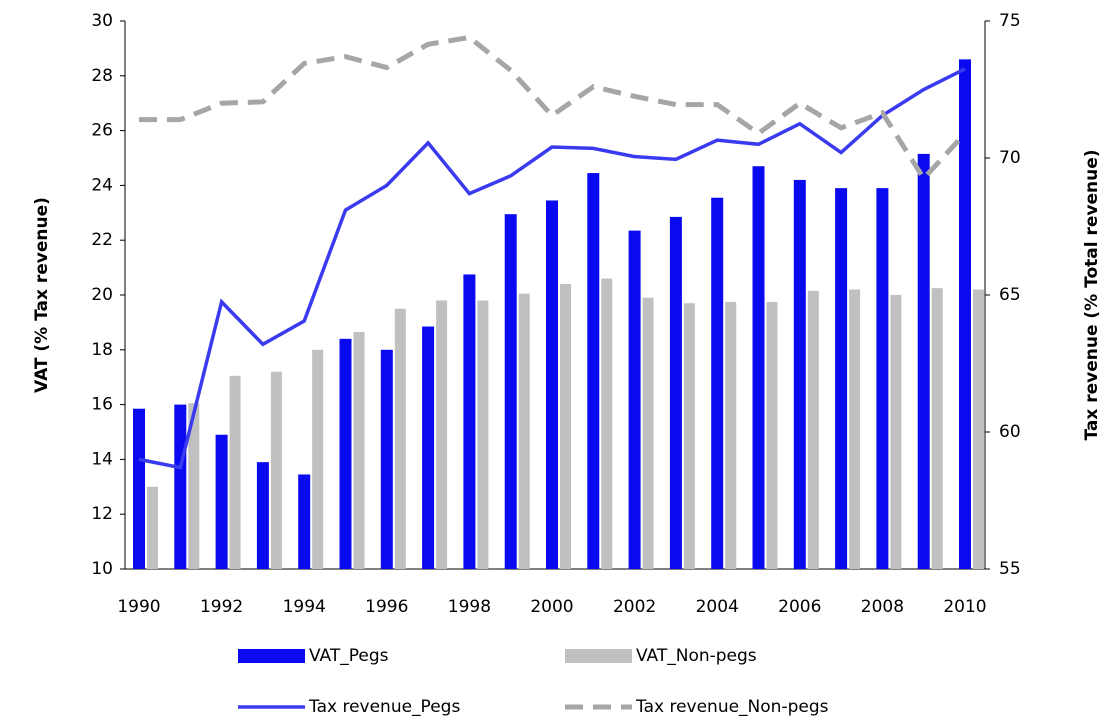 This screenshot has height=722, width=1104. Describe the element at coordinates (42, 295) in the screenshot. I see `y-axis-title: VAT (% Tax revenue)` at that location.